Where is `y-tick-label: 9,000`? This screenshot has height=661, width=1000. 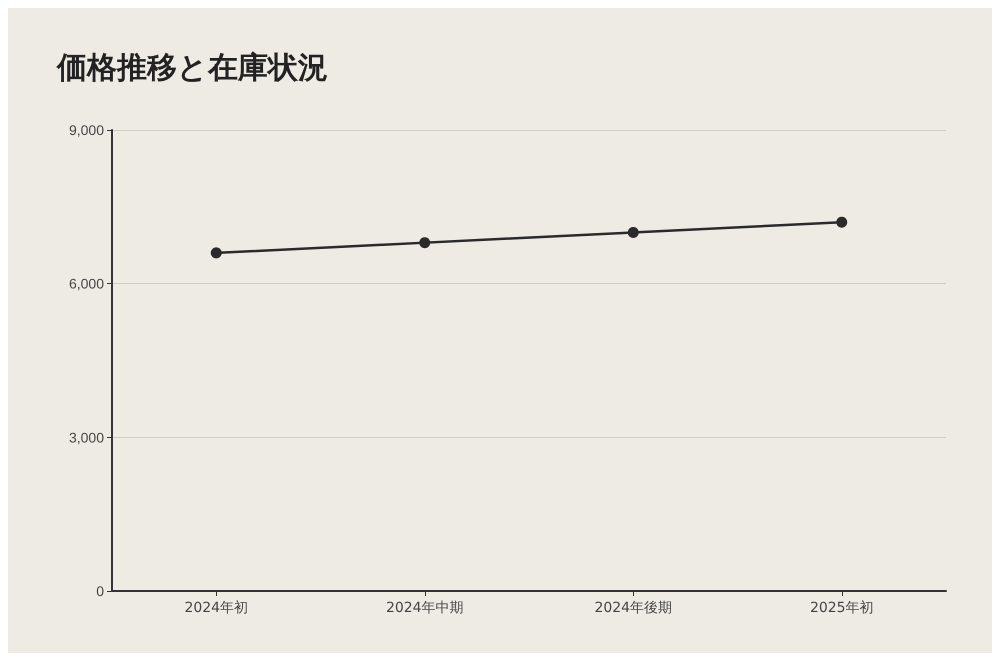
y-tick-label: 9,000 is located at coordinates (86, 130).